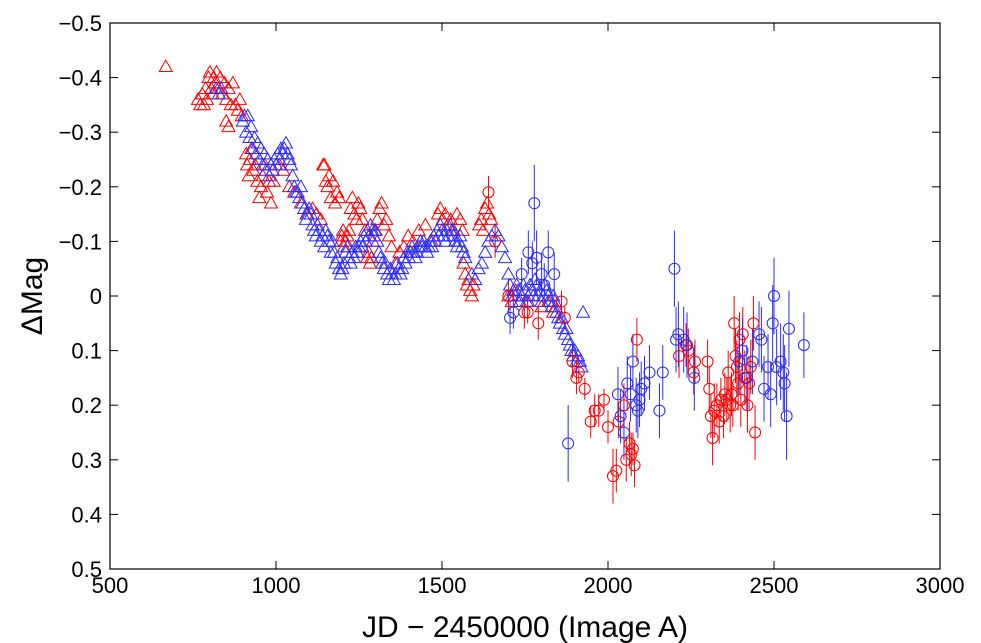 This screenshot has width=981, height=643. I want to click on y-tick-label: −0.4, so click(80, 78).